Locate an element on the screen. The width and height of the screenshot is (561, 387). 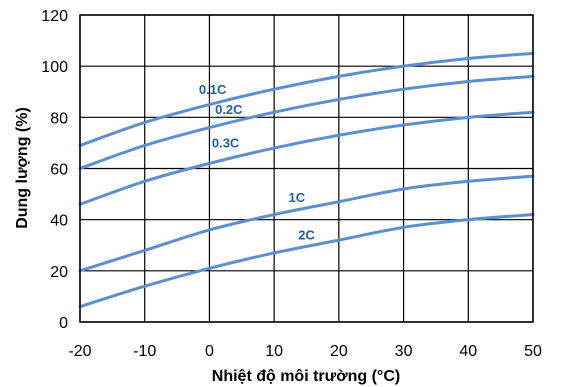
x-tick-label: 20 is located at coordinates (339, 351).